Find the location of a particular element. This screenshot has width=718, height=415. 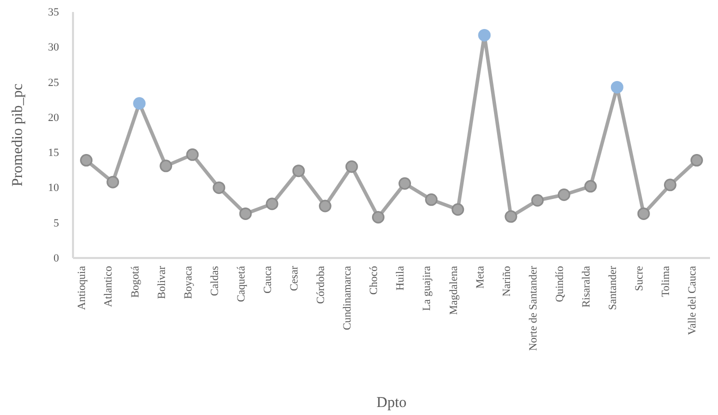

y-tick-label: 30 is located at coordinates (54, 48).